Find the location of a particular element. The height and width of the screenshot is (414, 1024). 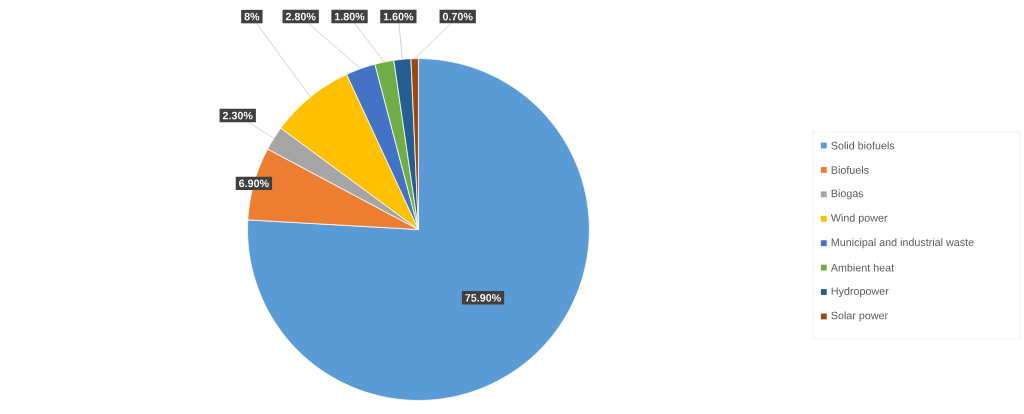

legend-label: Biofuels is located at coordinates (850, 169).